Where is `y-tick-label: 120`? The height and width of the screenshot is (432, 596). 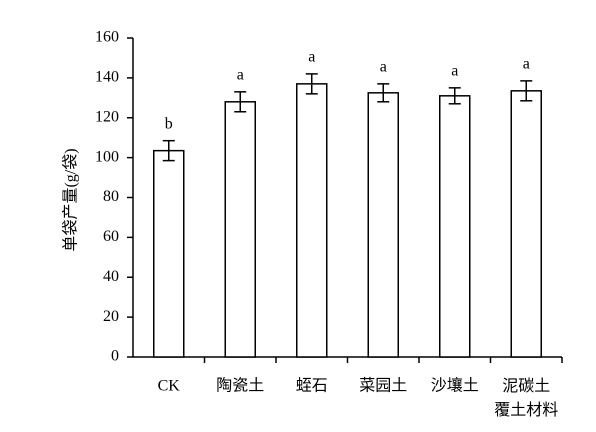
y-tick-label: 120 is located at coordinates (107, 116).